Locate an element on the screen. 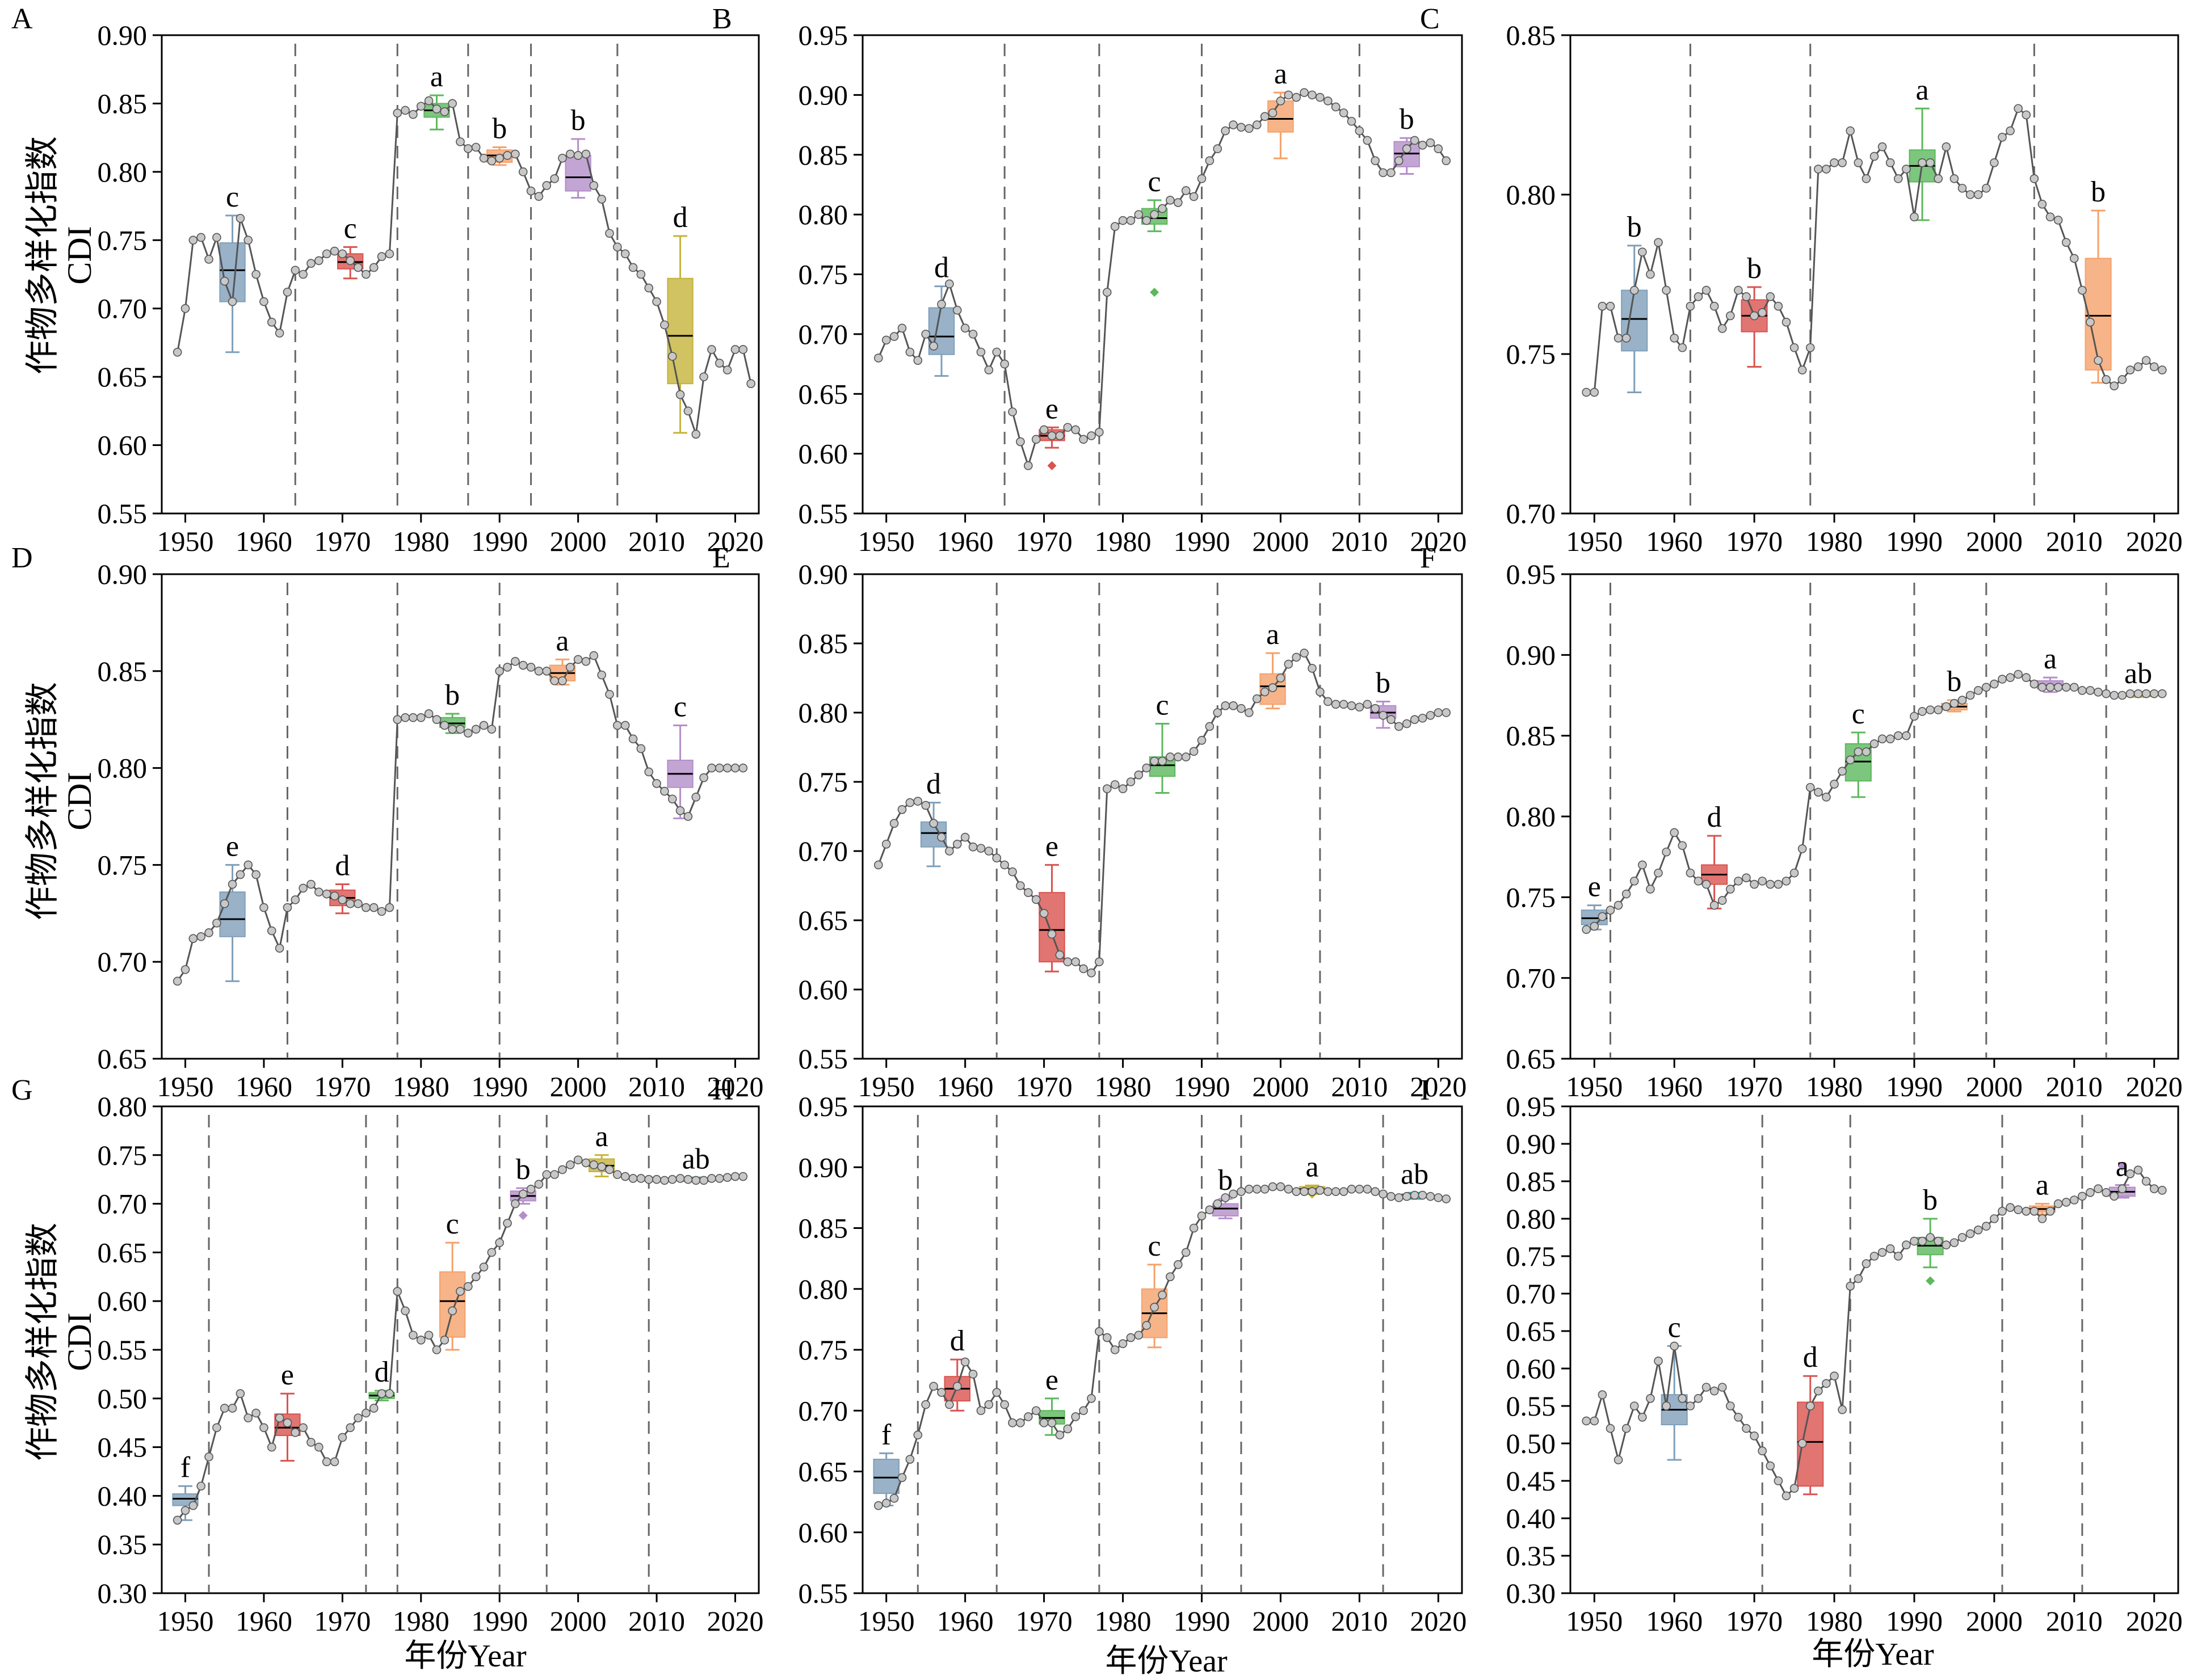 This screenshot has height=1680, width=2185. y-tick-label: 0.40 is located at coordinates (123, 1495).